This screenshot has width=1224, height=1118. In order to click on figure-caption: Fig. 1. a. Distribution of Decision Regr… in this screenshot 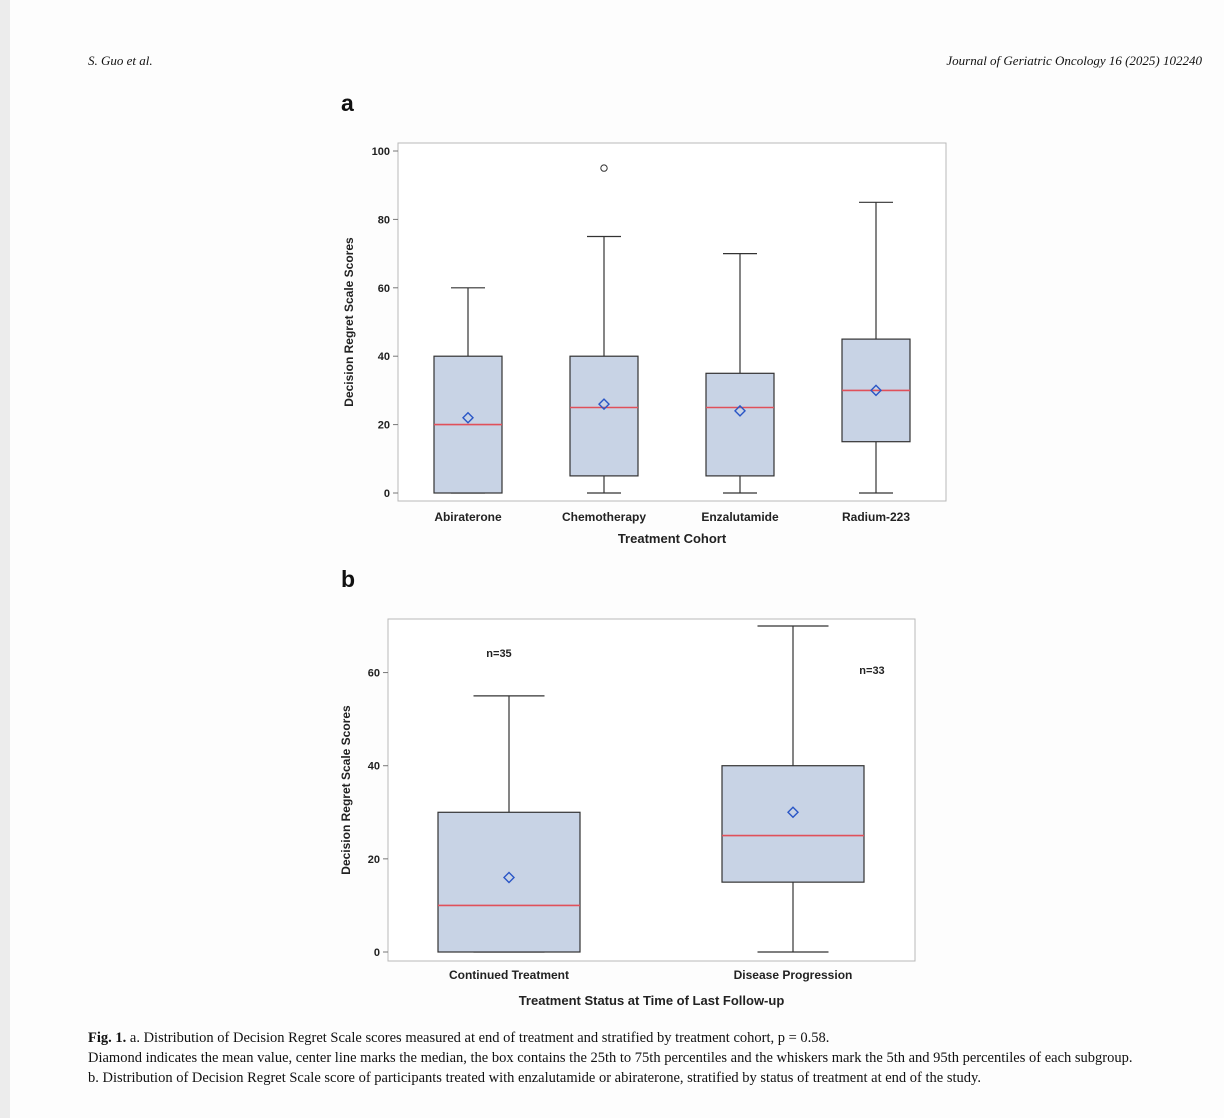, I will do `click(646, 1058)`.